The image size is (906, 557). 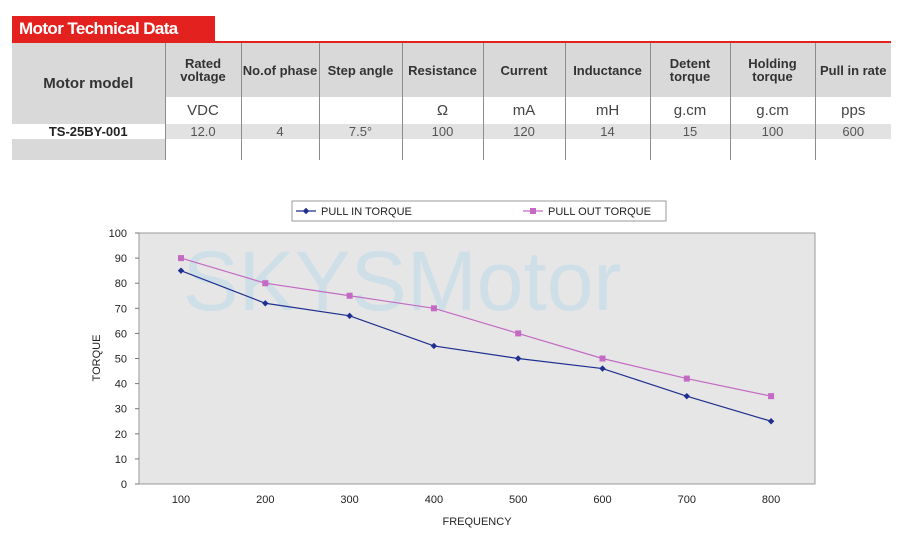 I want to click on x-tick-label: 200, so click(x=265, y=500).